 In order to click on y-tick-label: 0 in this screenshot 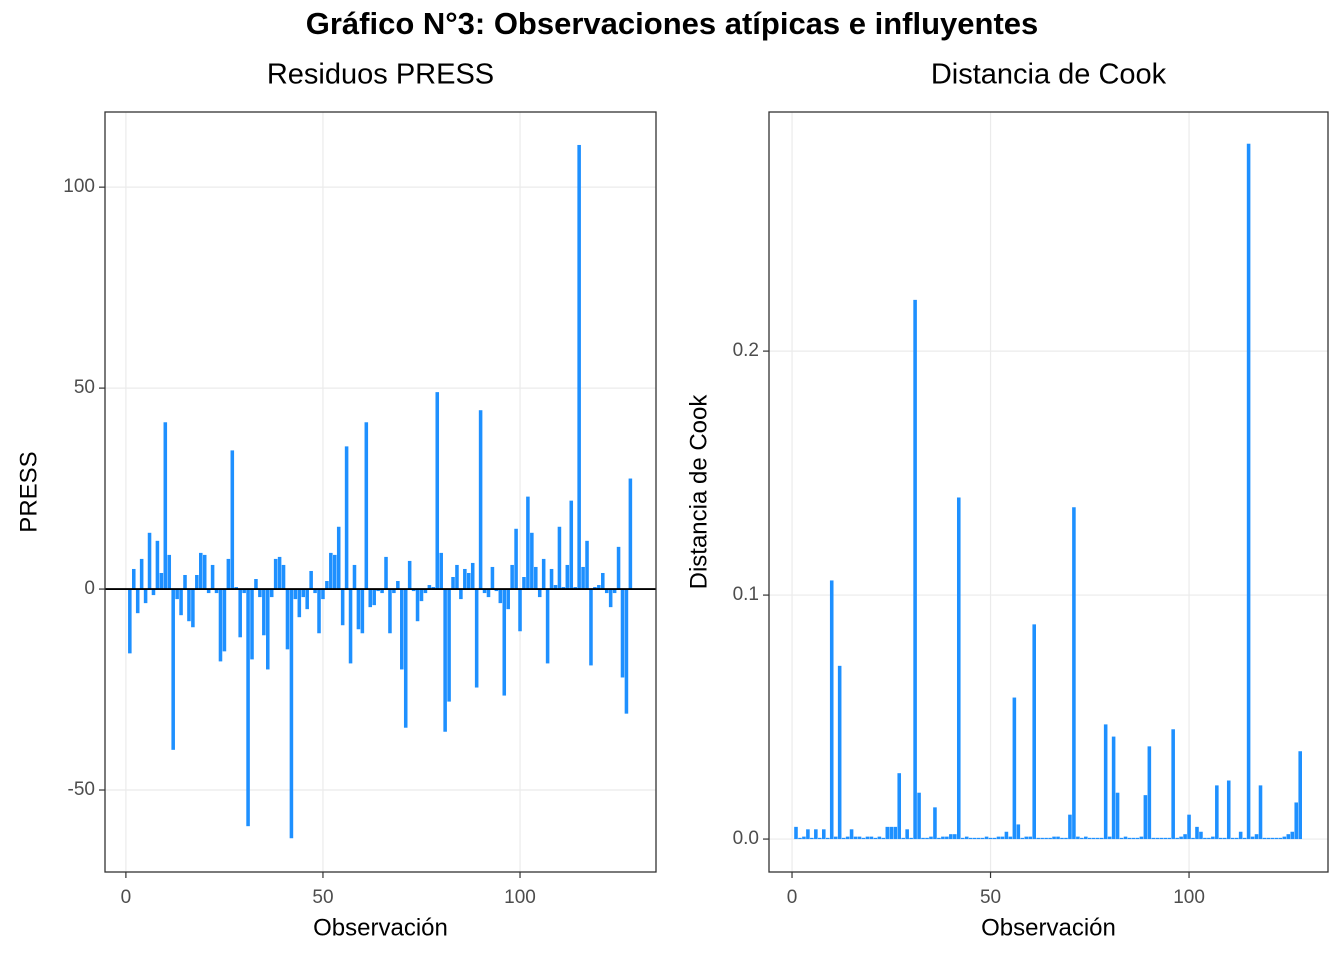, I will do `click(89, 588)`.